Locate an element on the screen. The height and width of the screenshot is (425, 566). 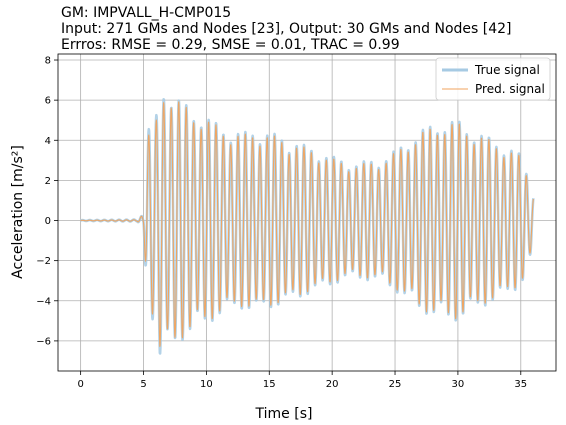
legend-label-true-signal: True signal is located at coordinates (507, 70).